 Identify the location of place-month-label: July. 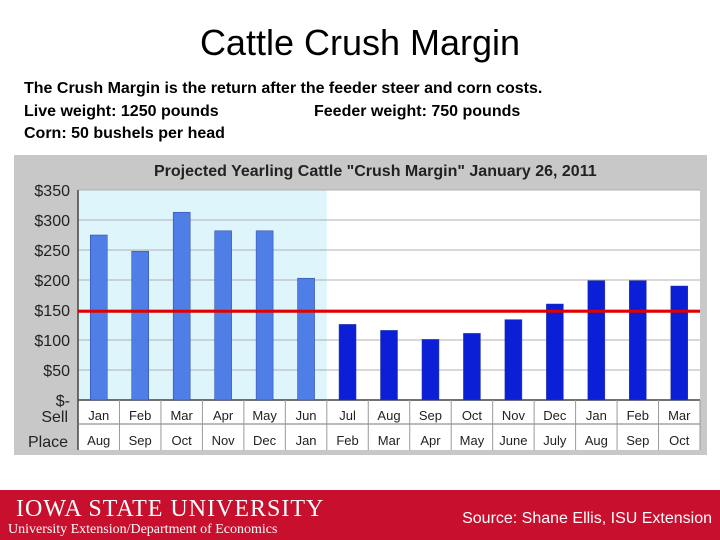
(555, 440).